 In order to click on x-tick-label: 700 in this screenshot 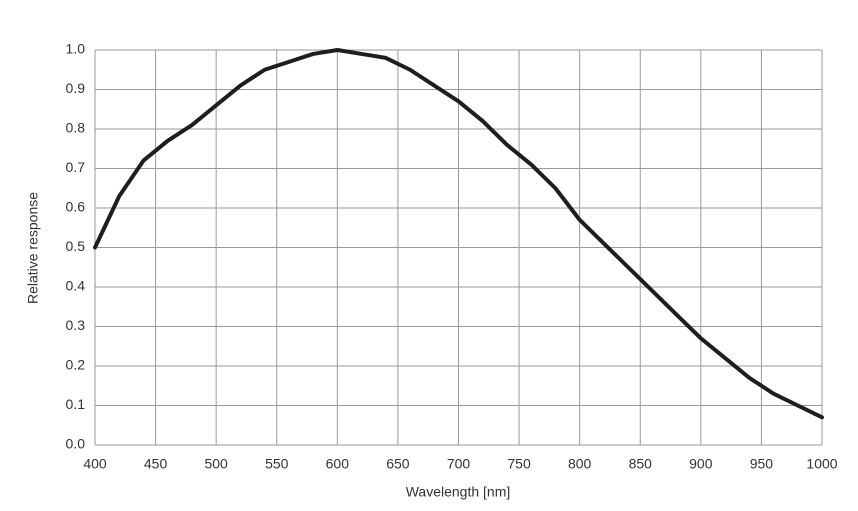, I will do `click(459, 464)`.